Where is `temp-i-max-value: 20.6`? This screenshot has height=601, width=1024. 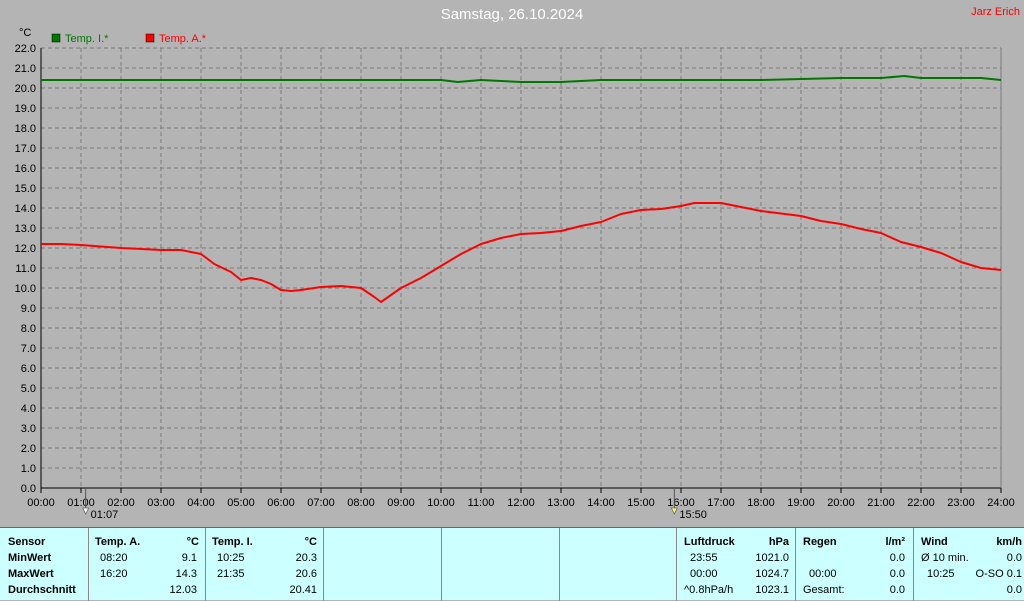
temp-i-max-value: 20.6 is located at coordinates (306, 574).